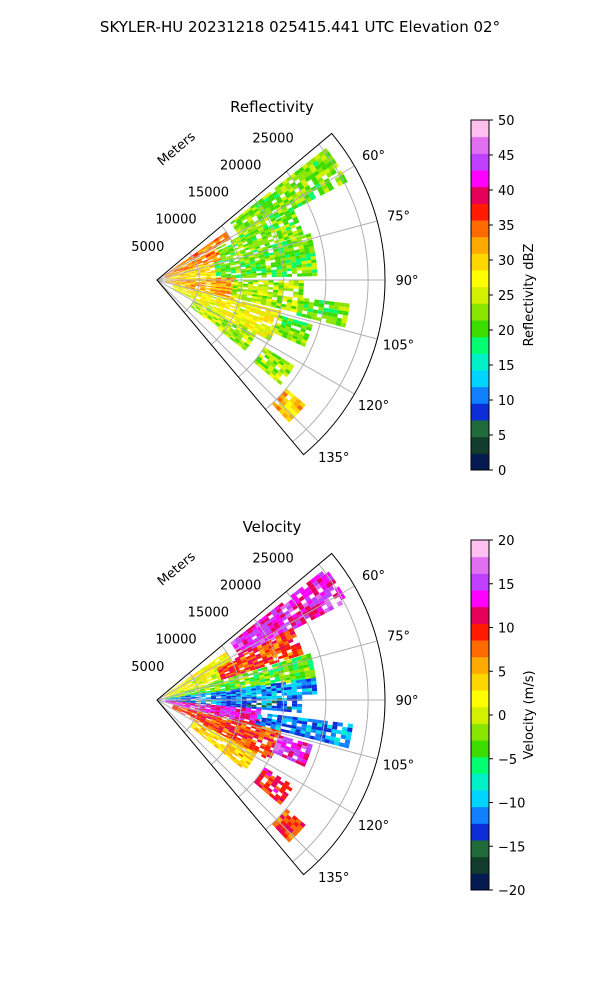  I want to click on echo-region, so click(288, 825).